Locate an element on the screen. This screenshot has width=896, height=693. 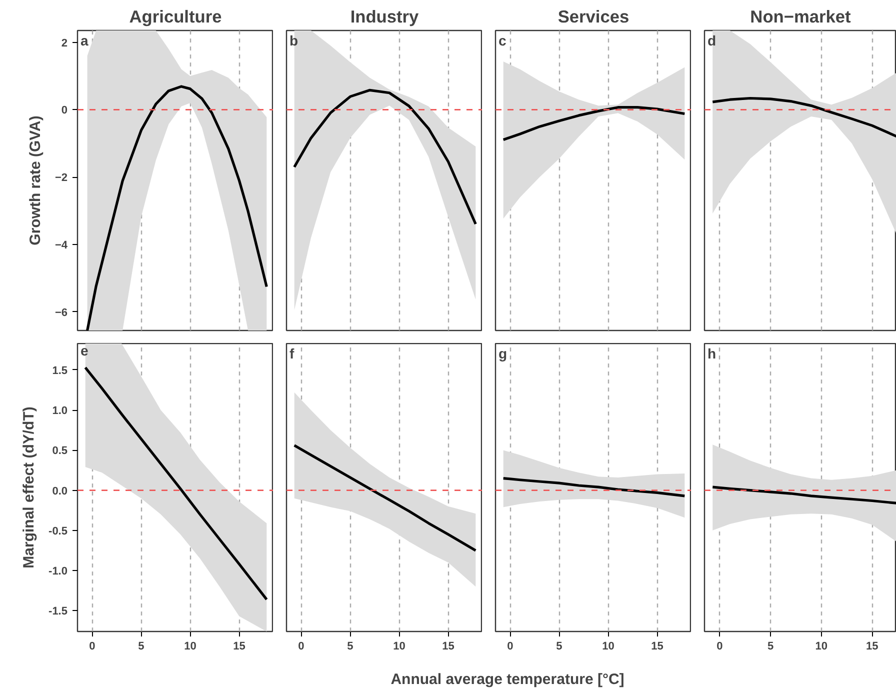
y-tick-label: -0.5 is located at coordinates (58, 531).